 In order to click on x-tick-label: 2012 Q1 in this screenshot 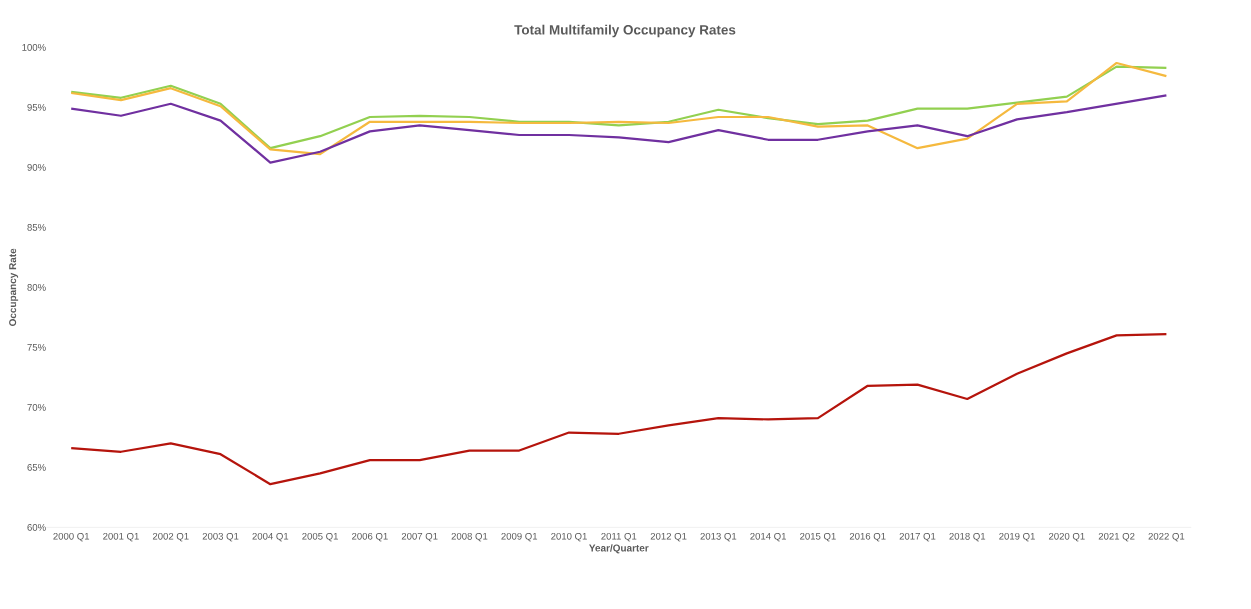, I will do `click(668, 537)`.